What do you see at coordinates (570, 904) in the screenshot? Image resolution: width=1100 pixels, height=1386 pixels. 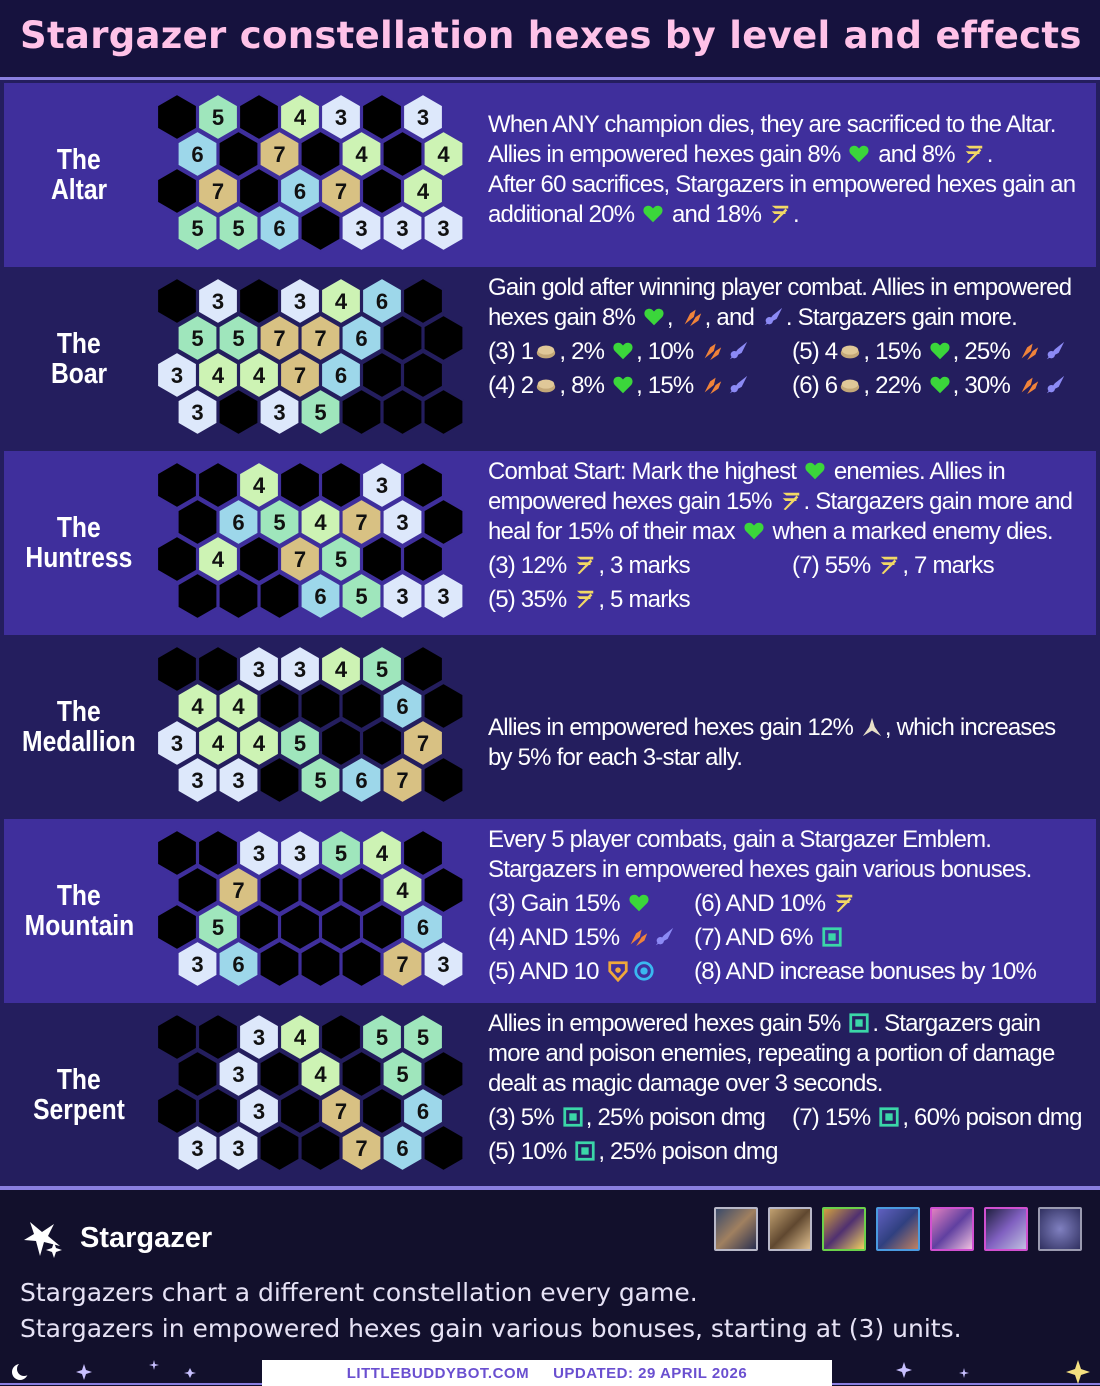 I see `level-bonus: (3) Gain 15%` at bounding box center [570, 904].